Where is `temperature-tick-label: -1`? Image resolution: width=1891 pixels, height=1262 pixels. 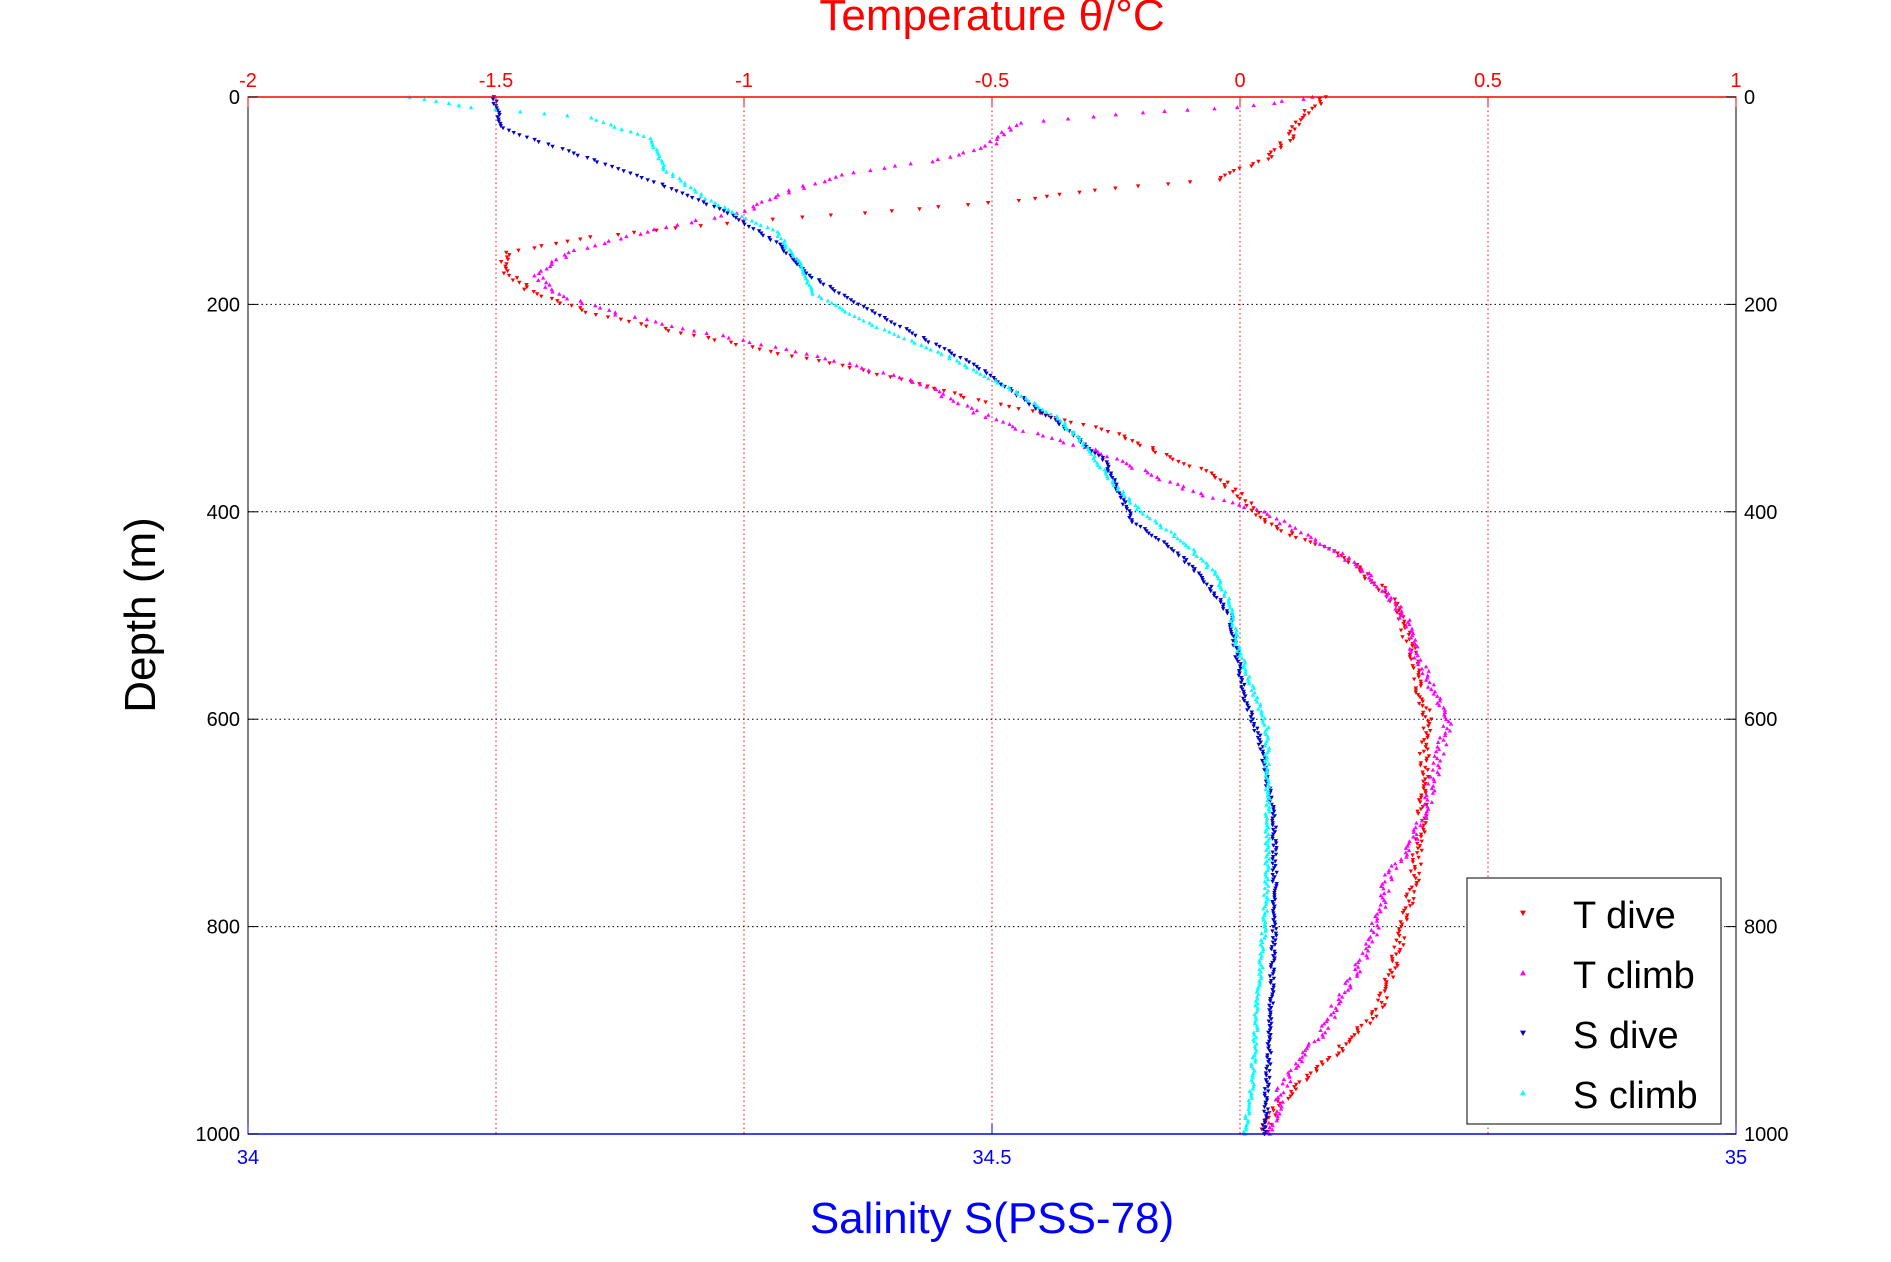 temperature-tick-label: -1 is located at coordinates (744, 81).